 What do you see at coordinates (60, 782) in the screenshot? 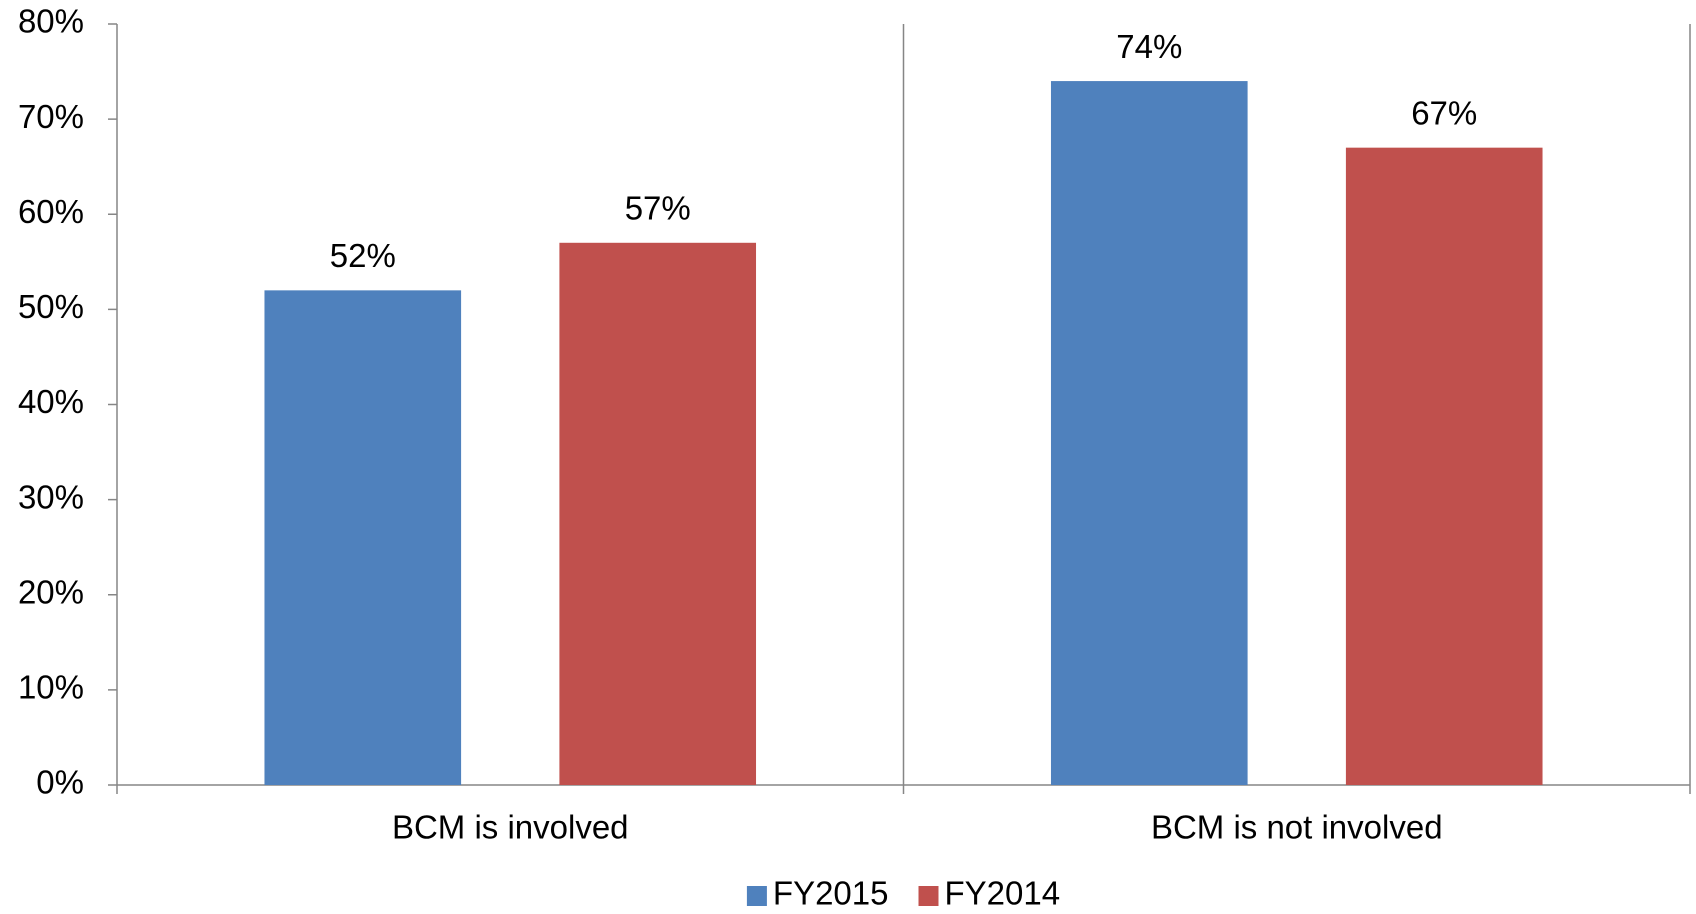
I see `y-tick-label: 0%` at bounding box center [60, 782].